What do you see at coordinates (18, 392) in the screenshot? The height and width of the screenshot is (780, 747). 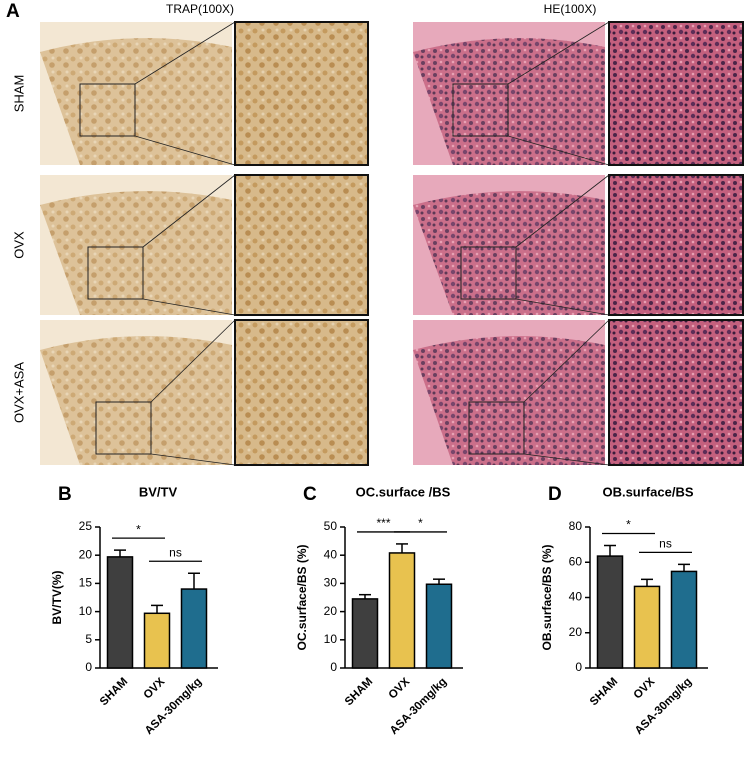 I see `row-label: OVX+ASA` at bounding box center [18, 392].